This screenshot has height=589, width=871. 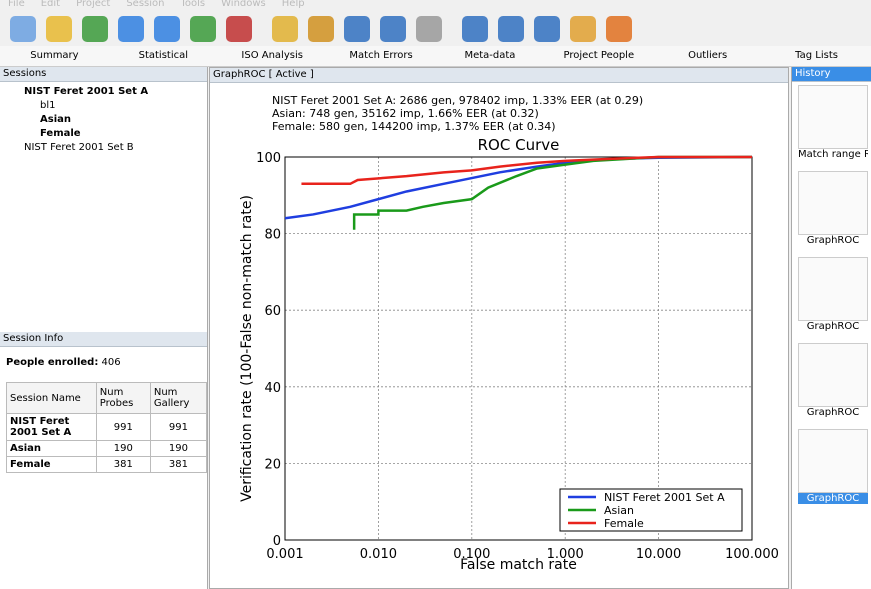 What do you see at coordinates (519, 145) in the screenshot?
I see `chart-title: ROC Curve` at bounding box center [519, 145].